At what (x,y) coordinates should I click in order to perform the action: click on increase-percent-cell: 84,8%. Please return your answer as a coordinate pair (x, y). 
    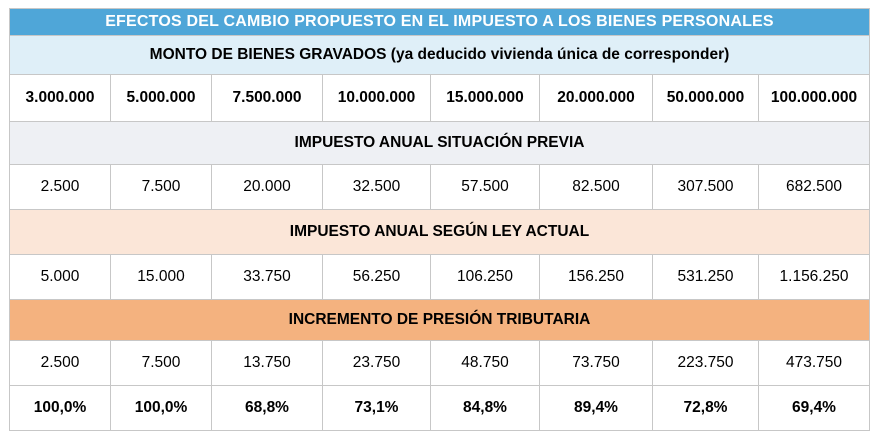
    Looking at the image, I should click on (485, 408).